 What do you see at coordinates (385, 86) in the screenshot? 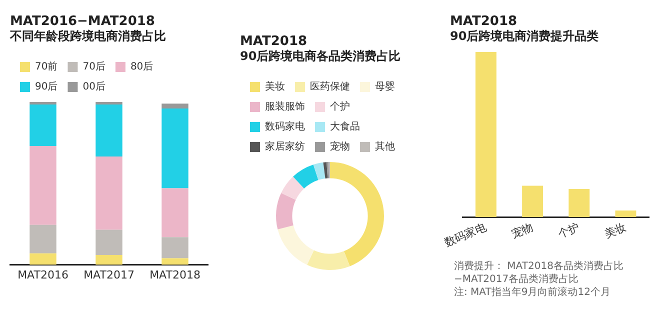
I see `legend-label: 母婴` at bounding box center [385, 86].